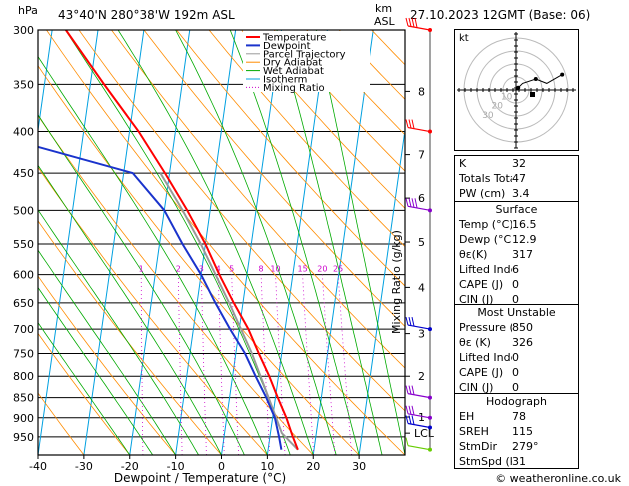  I want to click on pressure-tick-label: 600, so click(23, 275).